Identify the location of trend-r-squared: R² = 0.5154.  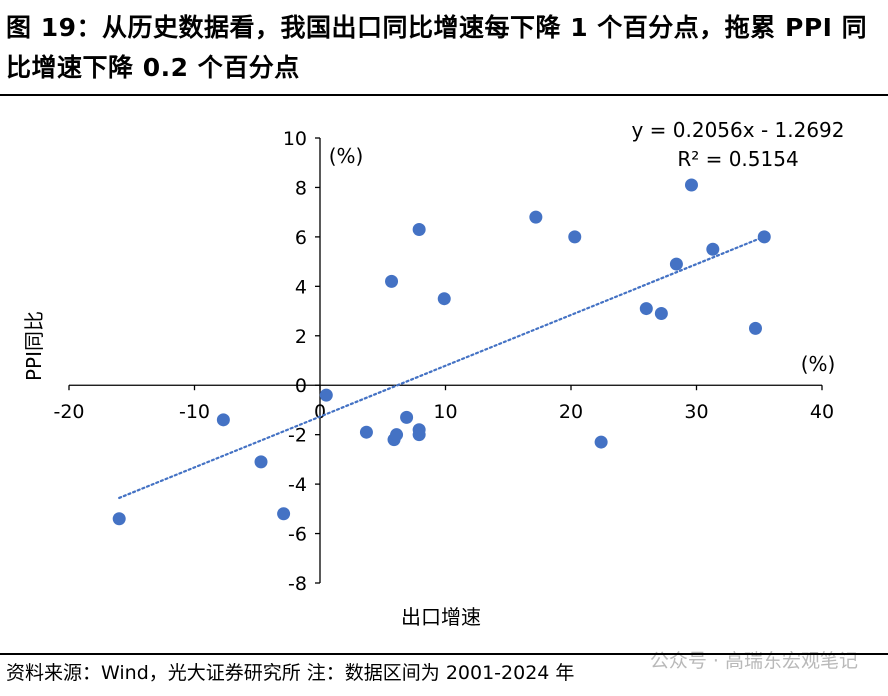
(737, 159).